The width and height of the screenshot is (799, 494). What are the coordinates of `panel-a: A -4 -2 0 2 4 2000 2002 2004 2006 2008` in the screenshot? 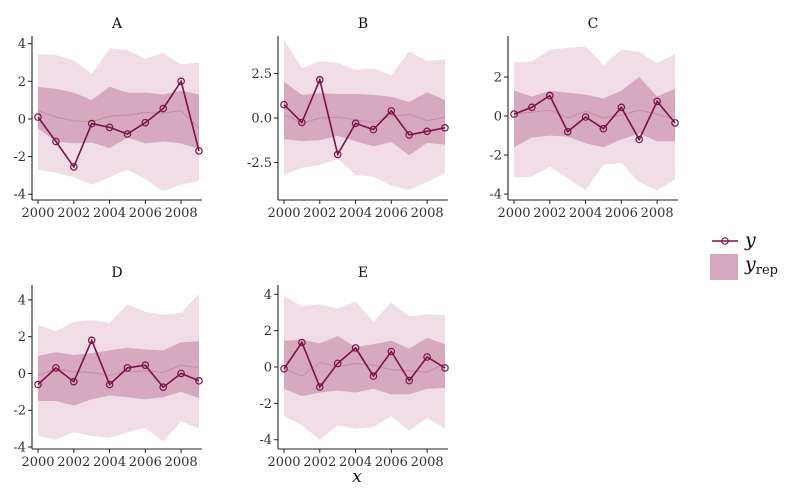 It's located at (108, 118).